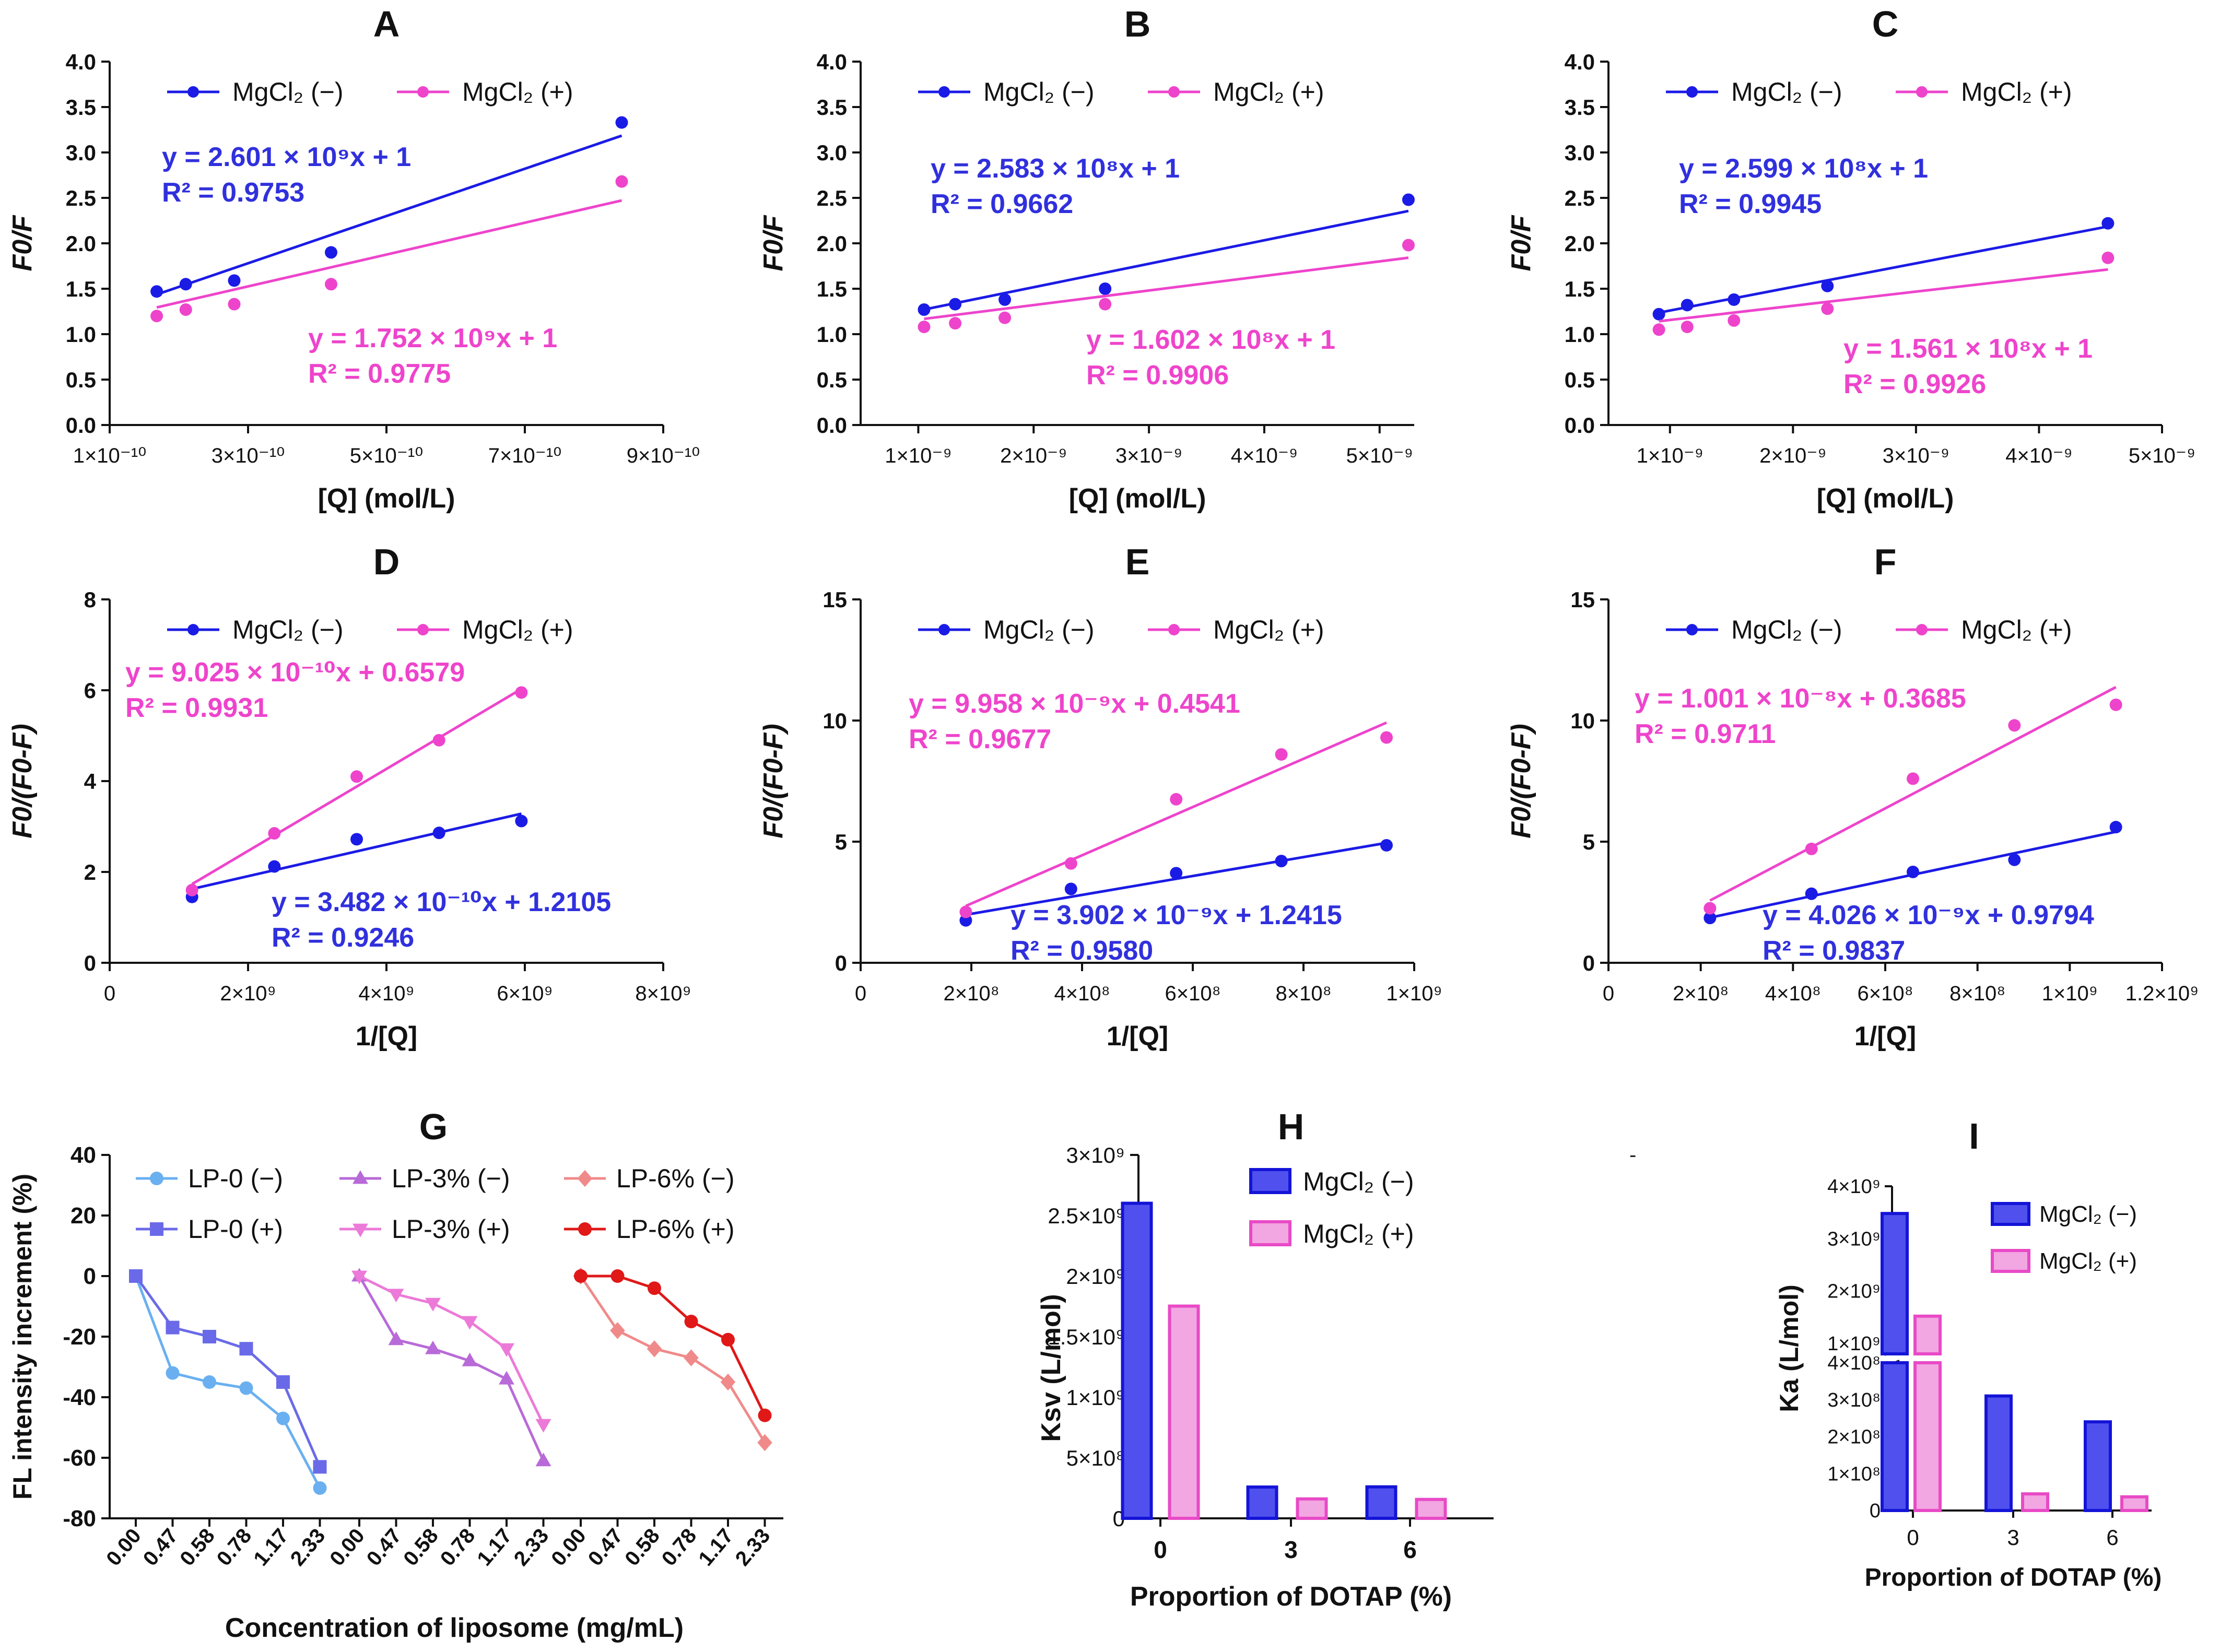 The height and width of the screenshot is (1652, 2220). Describe the element at coordinates (2015, 725) in the screenshot. I see `panel-f-data-point` at that location.